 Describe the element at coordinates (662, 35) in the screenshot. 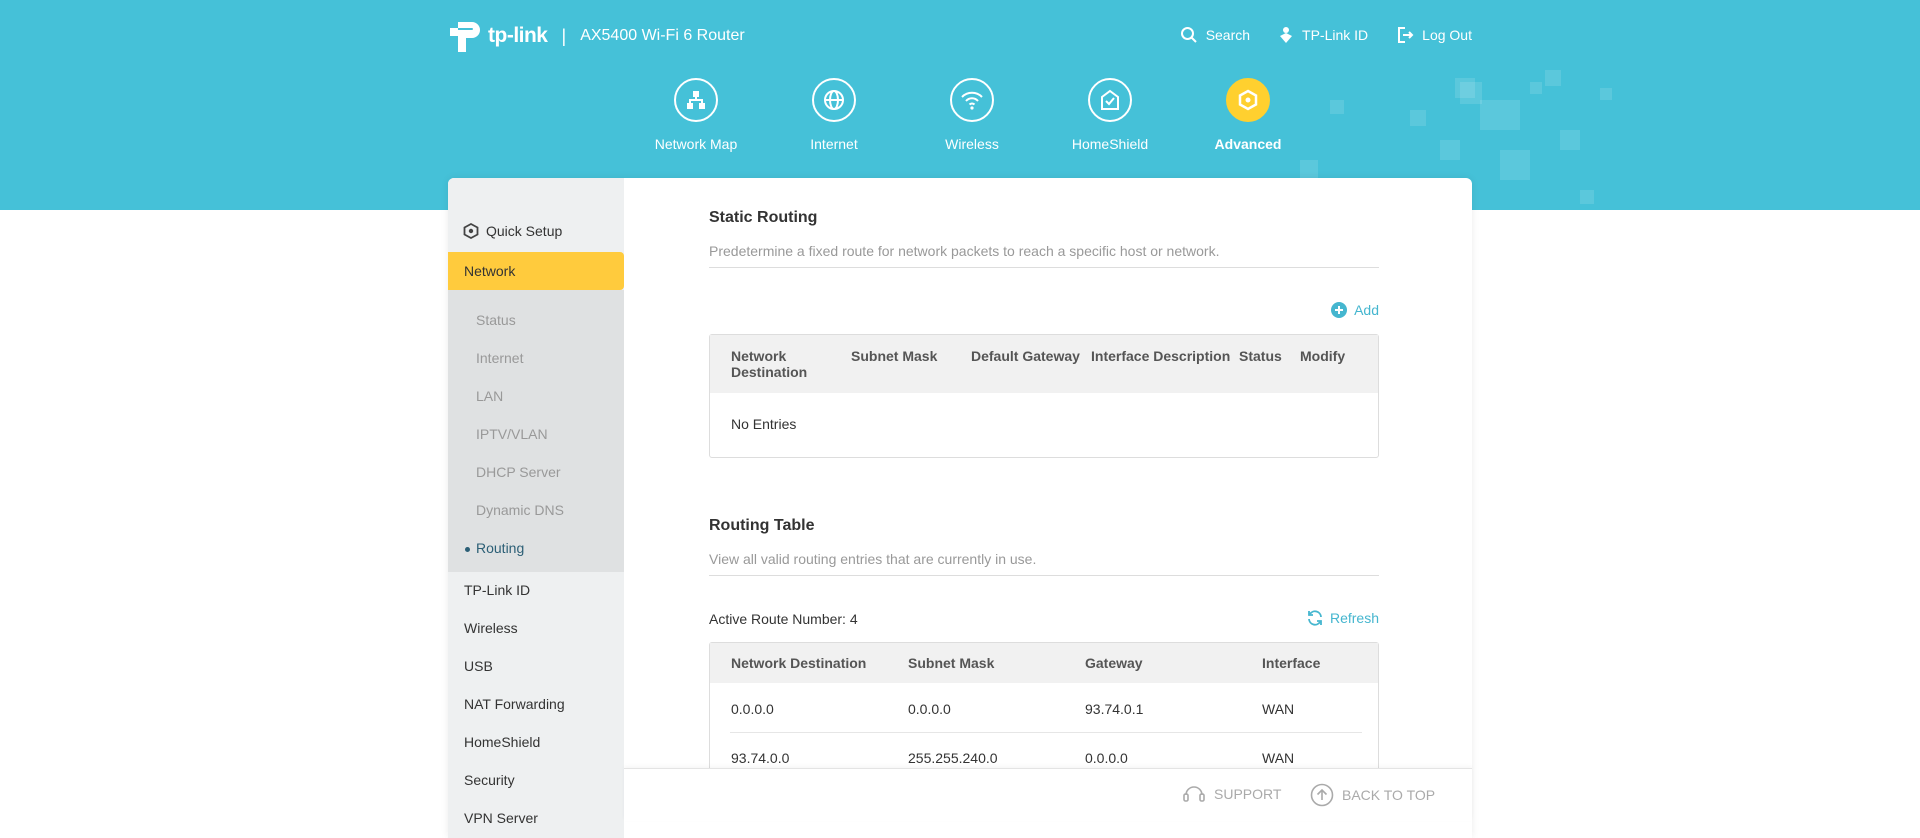

I see `router-model: AX5400 Wi-Fi 6 Router` at that location.